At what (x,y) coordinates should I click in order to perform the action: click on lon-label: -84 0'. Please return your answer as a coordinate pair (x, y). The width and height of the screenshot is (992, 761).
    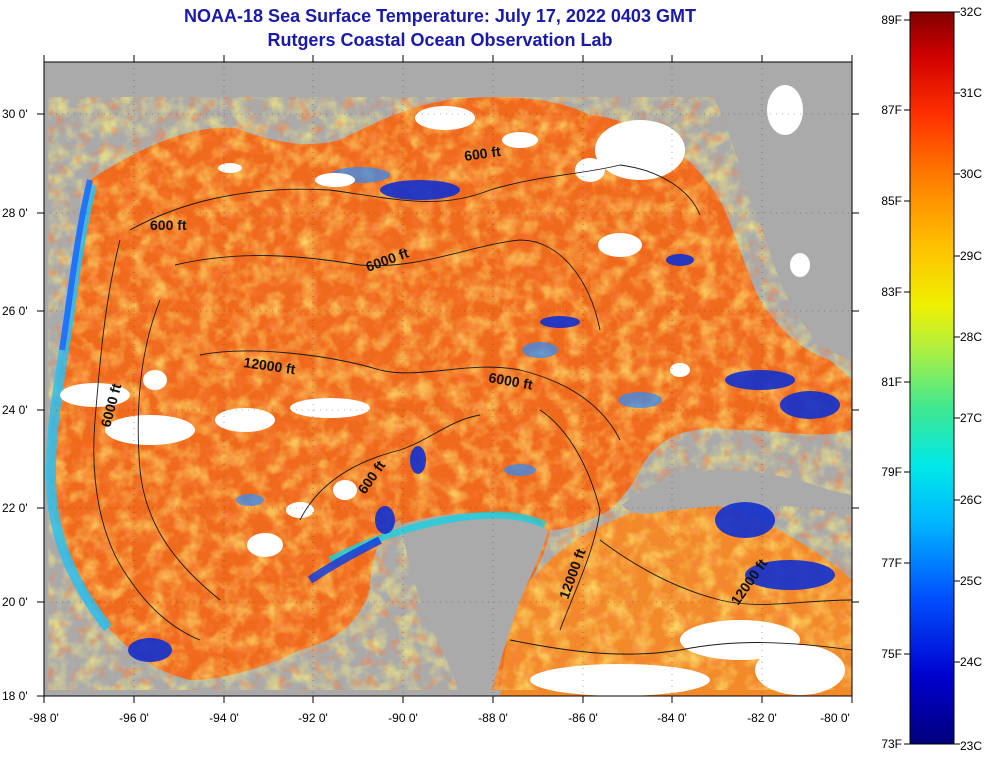
    Looking at the image, I should click on (672, 718).